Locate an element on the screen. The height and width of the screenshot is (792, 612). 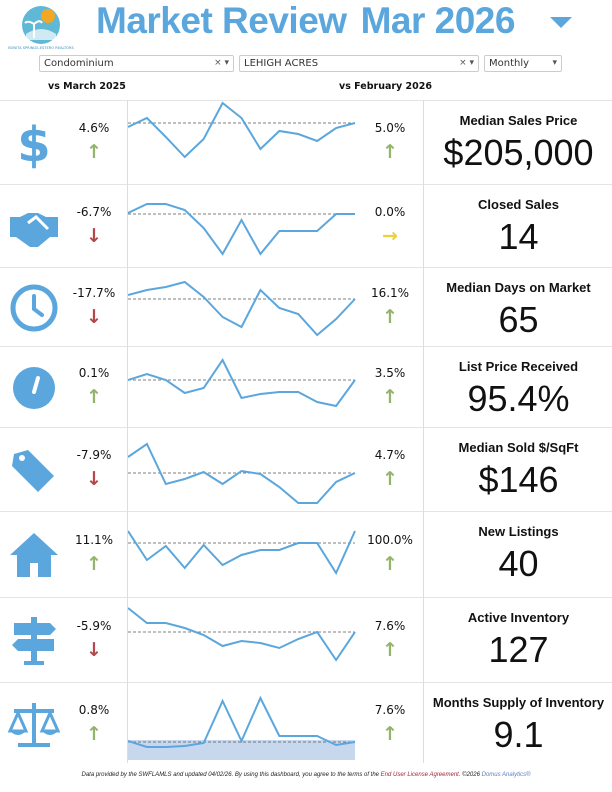
arrow-flat-icon: → is located at coordinates (390, 235).